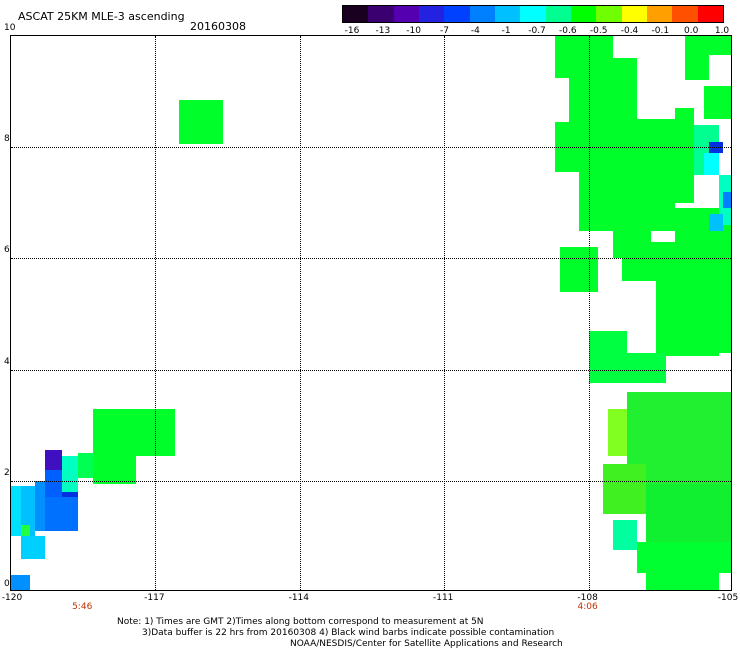 This screenshot has height=650, width=740. What do you see at coordinates (352, 31) in the screenshot?
I see `colorbar-tick-label: -16` at bounding box center [352, 31].